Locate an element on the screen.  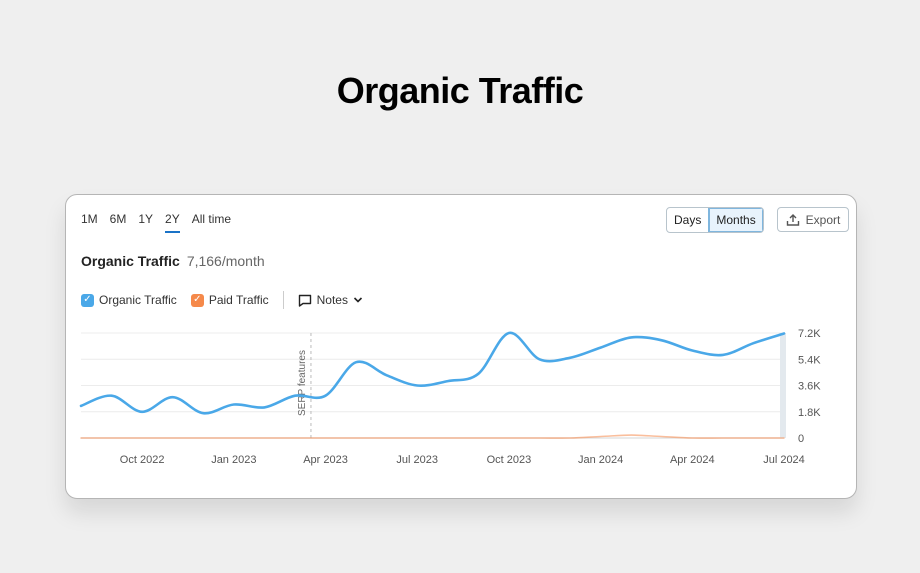
divider is located at coordinates (283, 300).